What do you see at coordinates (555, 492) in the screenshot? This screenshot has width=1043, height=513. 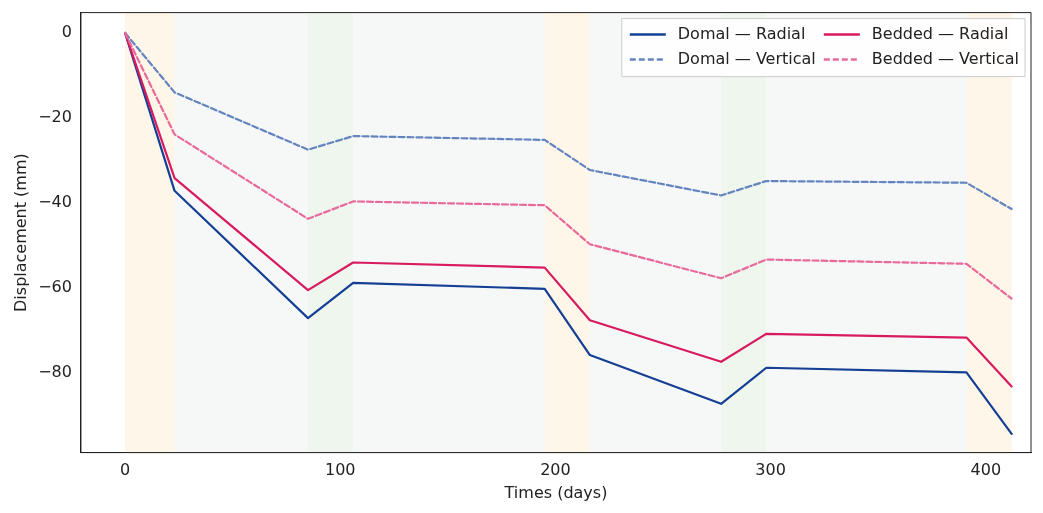 I see `x-axis-title: Times (days)` at bounding box center [555, 492].